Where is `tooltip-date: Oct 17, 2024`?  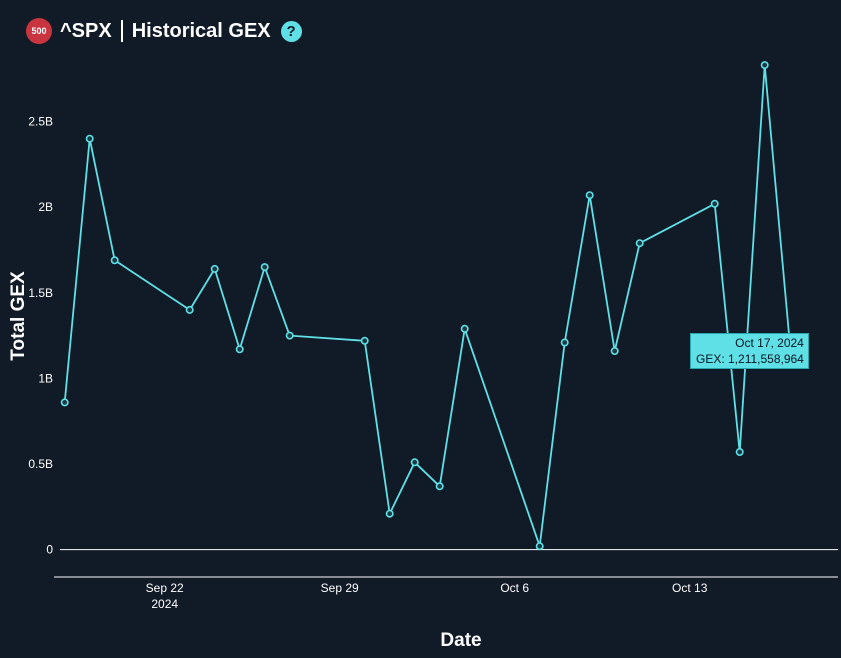 tooltip-date: Oct 17, 2024 is located at coordinates (769, 343).